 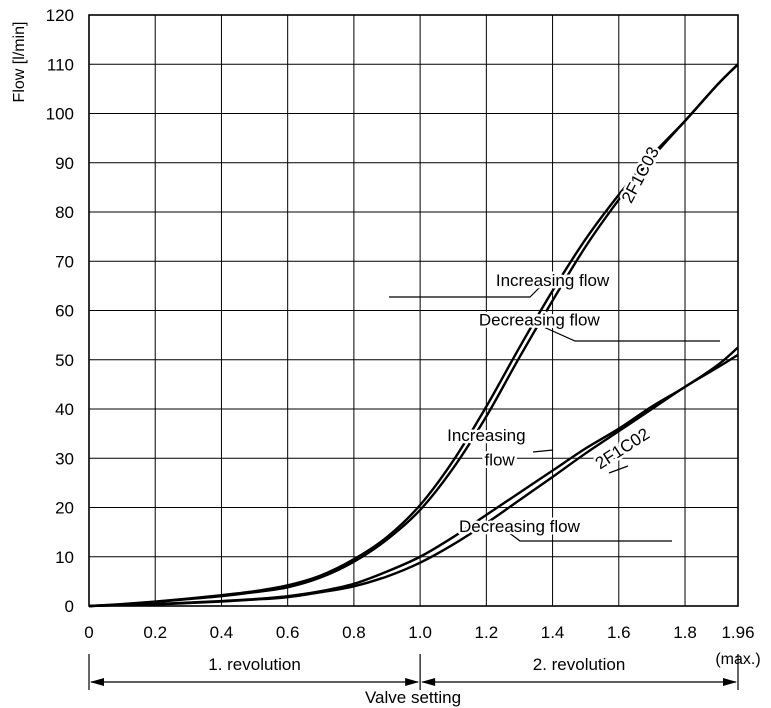 I want to click on y-tick-labels: 0 10 20 30 40 50 60 70 80 90 100 110 120, so click(x=60, y=311).